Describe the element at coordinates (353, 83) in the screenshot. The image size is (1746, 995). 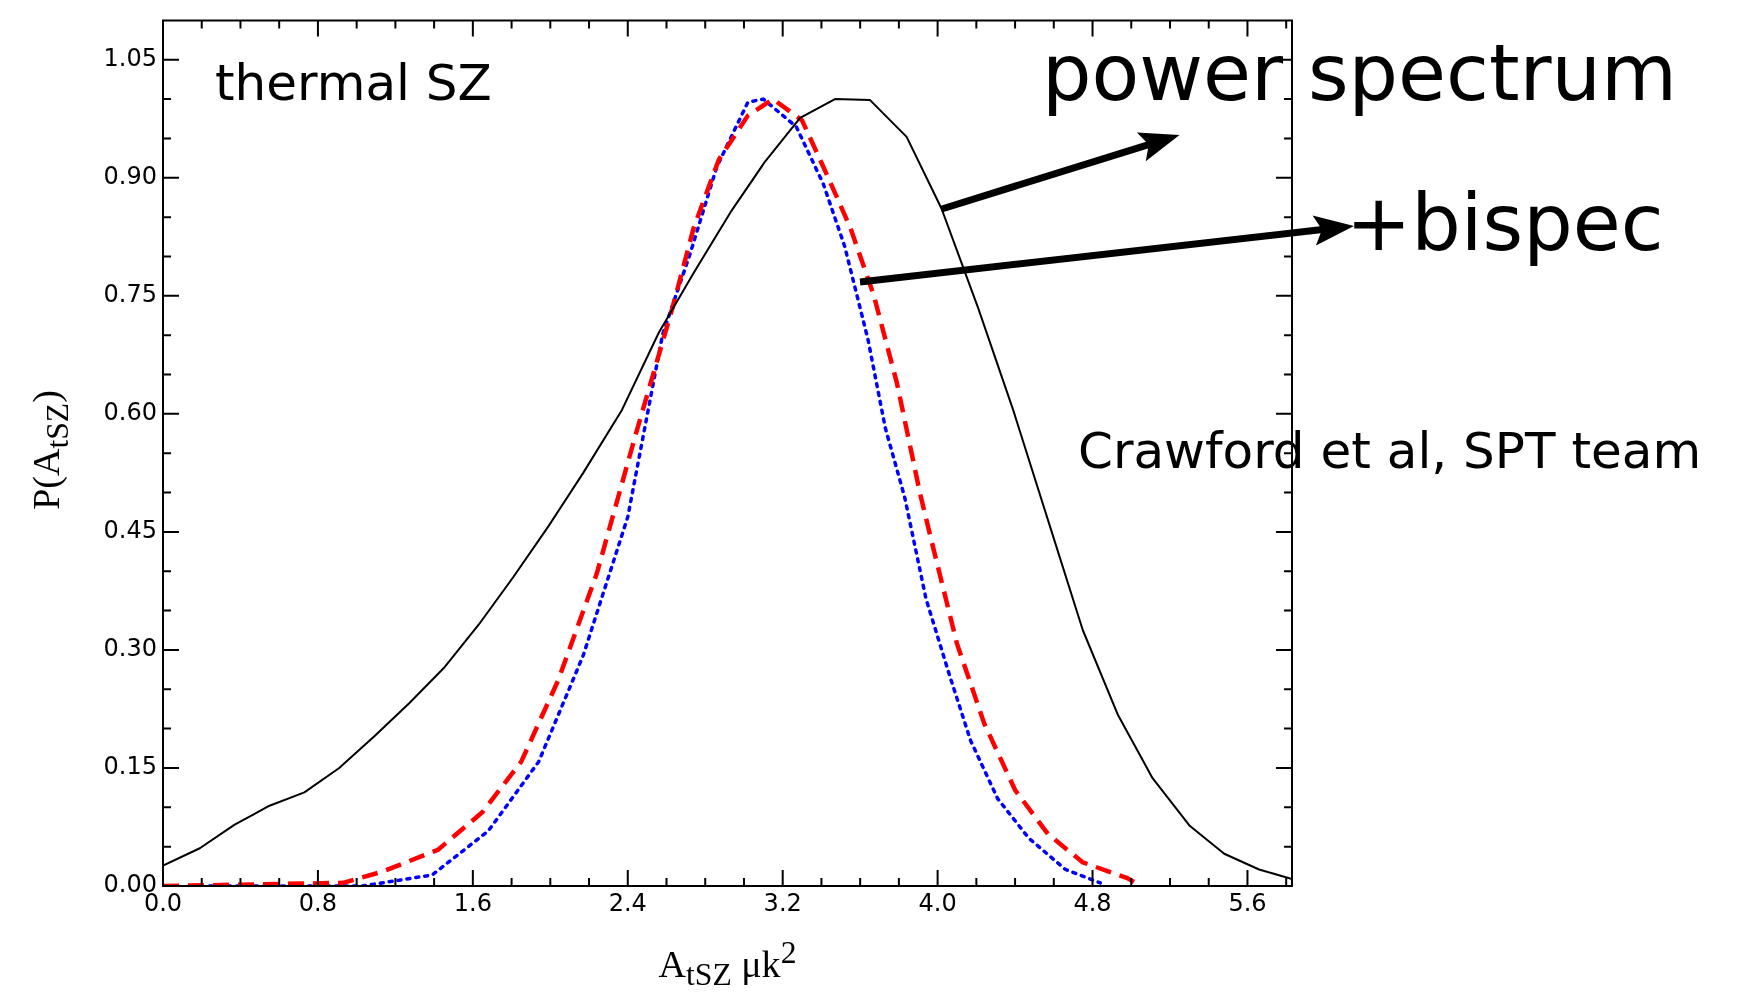
I see `annotation: thermal SZ` at that location.